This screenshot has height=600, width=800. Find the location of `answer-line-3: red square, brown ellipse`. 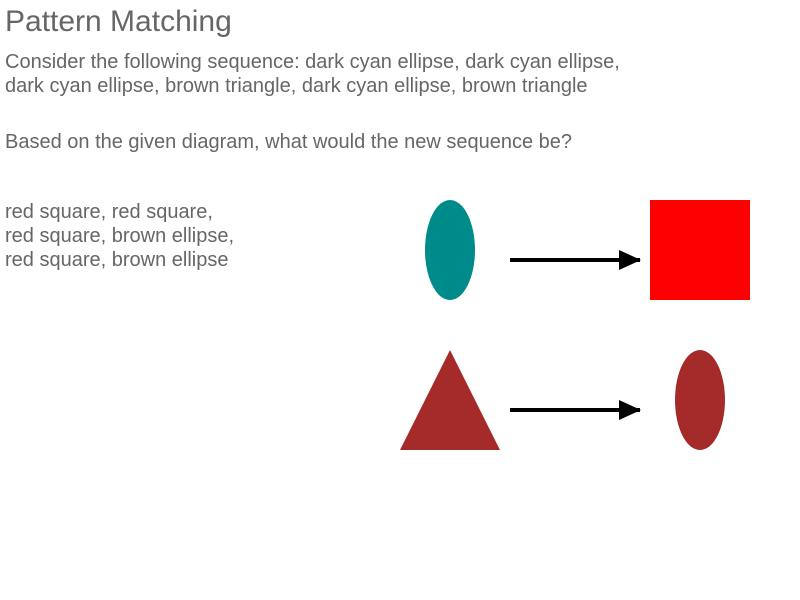

answer-line-3: red square, brown ellipse is located at coordinates (117, 260).